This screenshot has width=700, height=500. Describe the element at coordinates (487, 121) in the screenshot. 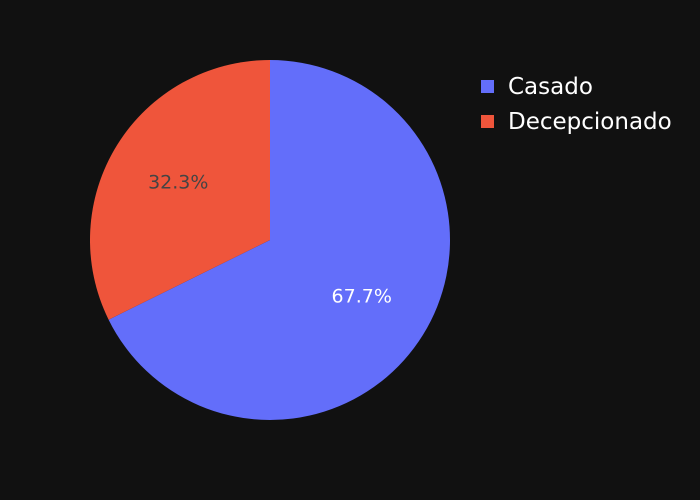

I see `legend-swatch-decepcionado` at that location.